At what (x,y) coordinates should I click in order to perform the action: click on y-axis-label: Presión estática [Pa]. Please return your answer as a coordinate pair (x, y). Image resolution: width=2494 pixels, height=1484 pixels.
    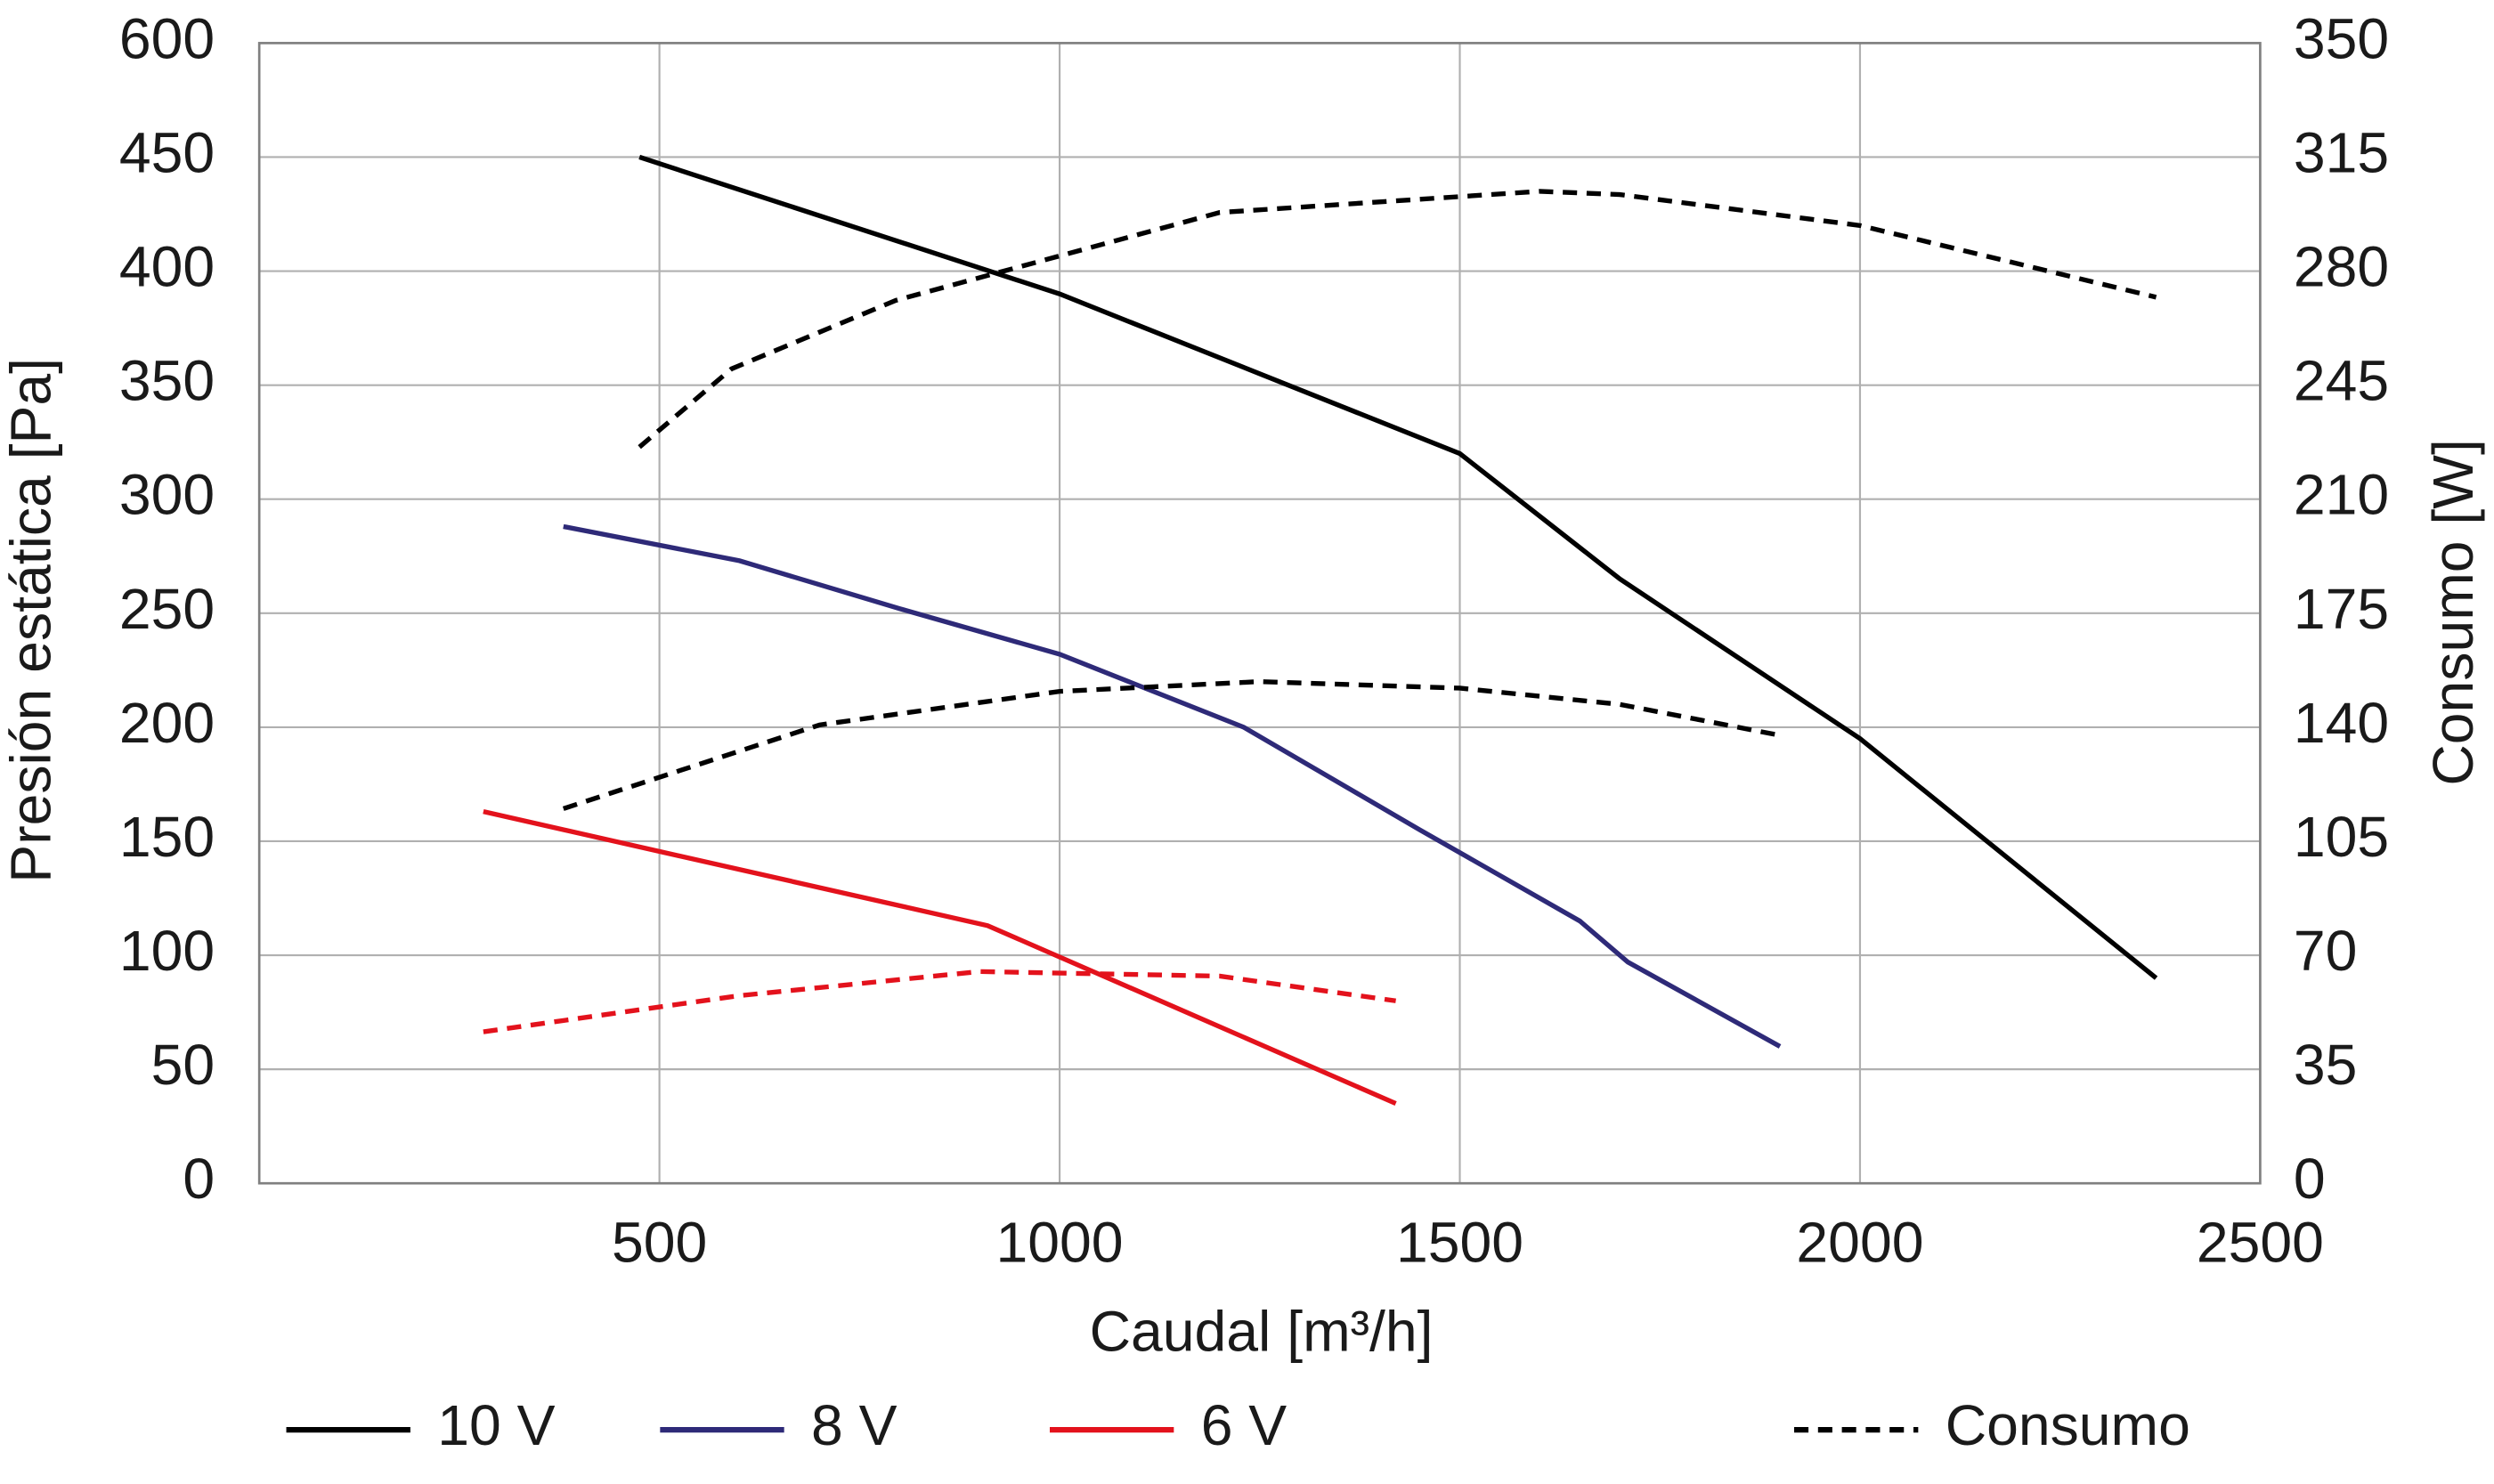
    Looking at the image, I should click on (31, 620).